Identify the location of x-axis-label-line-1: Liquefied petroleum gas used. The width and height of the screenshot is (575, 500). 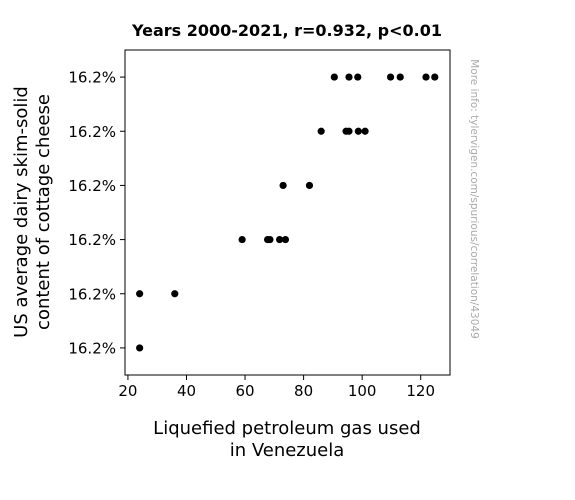
(287, 428).